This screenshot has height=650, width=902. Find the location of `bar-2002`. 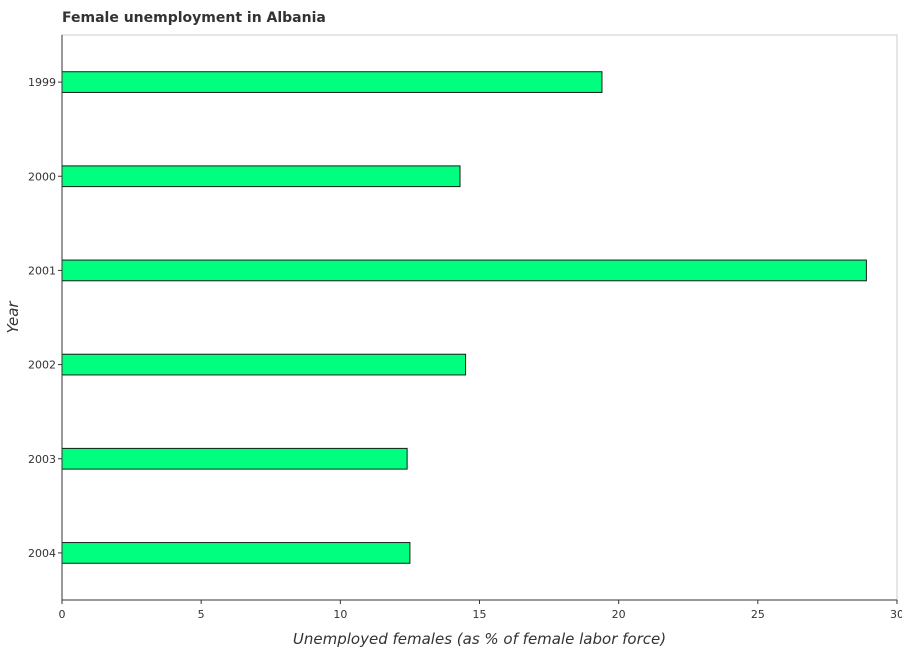

bar-2002 is located at coordinates (264, 364).